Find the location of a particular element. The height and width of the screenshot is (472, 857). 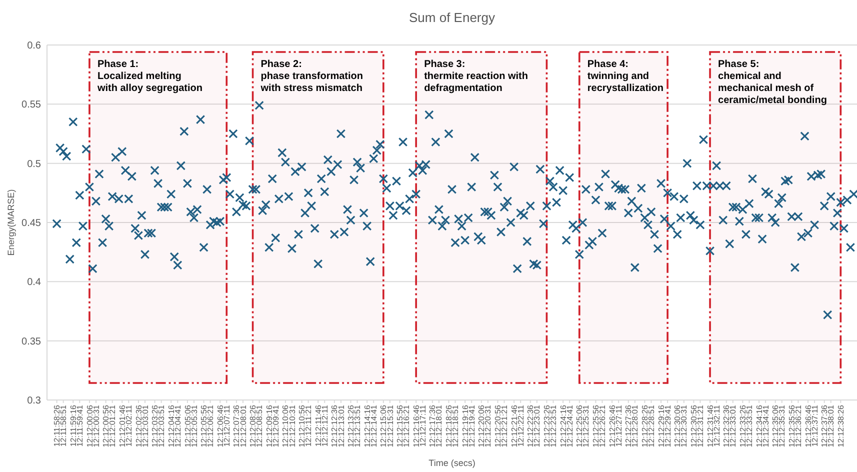

x-tick-label: 12:12:03:01 is located at coordinates (145, 426).